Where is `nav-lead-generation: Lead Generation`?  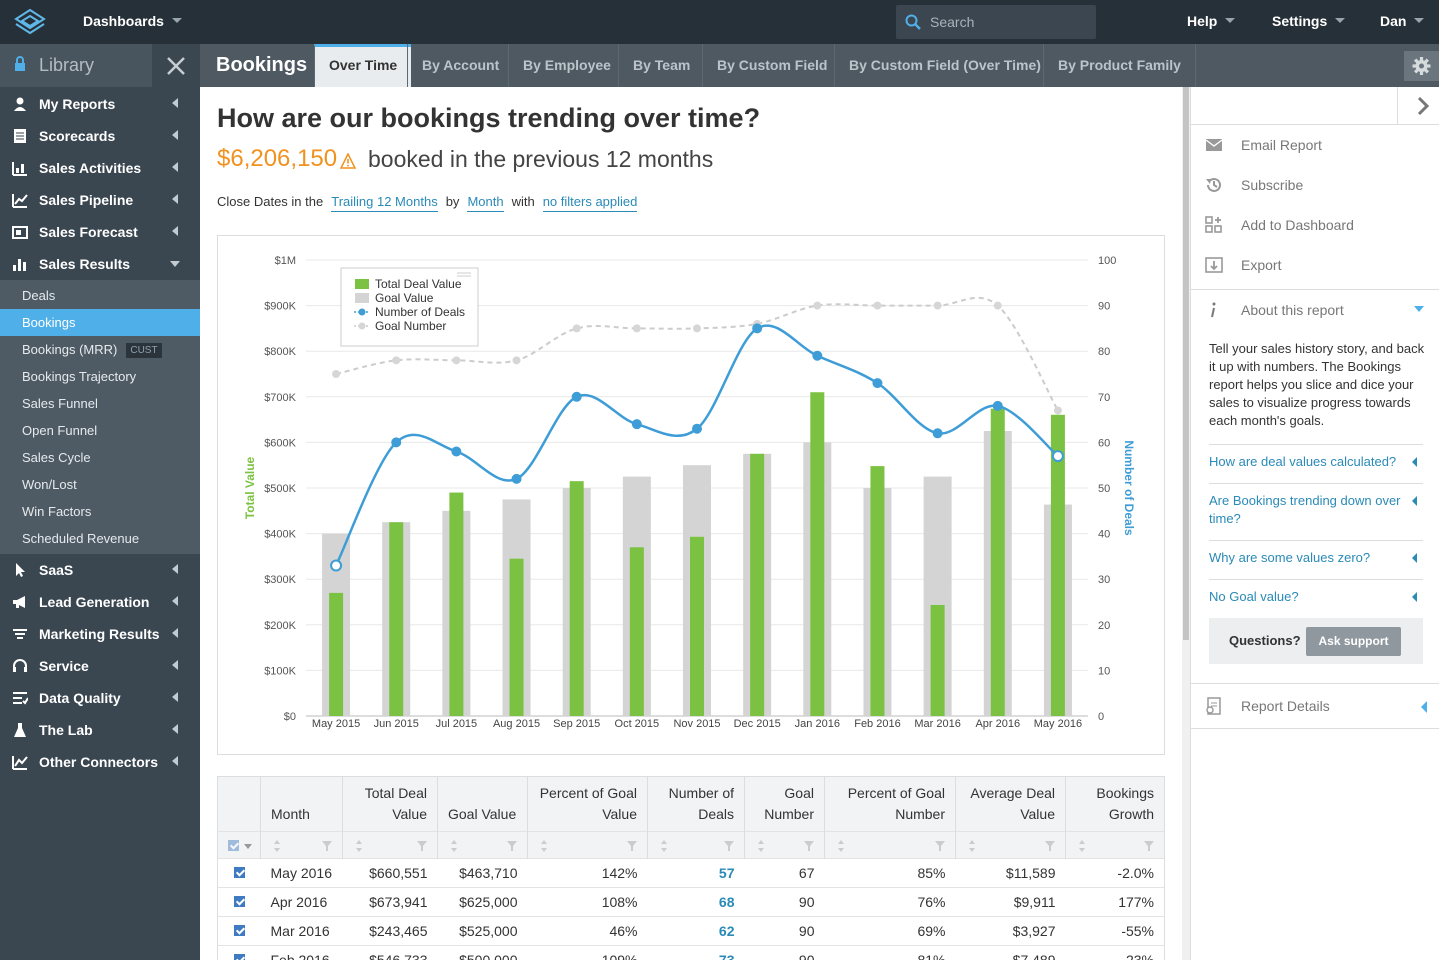
nav-lead-generation: Lead Generation is located at coordinates (100, 602).